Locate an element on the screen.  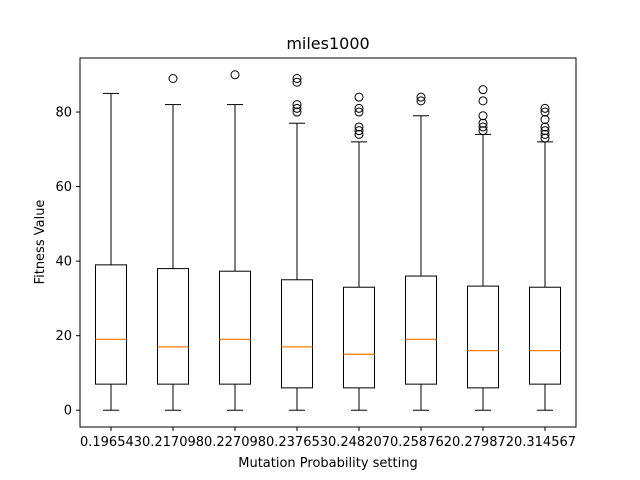
y-tick-label: 40 is located at coordinates (63, 262).